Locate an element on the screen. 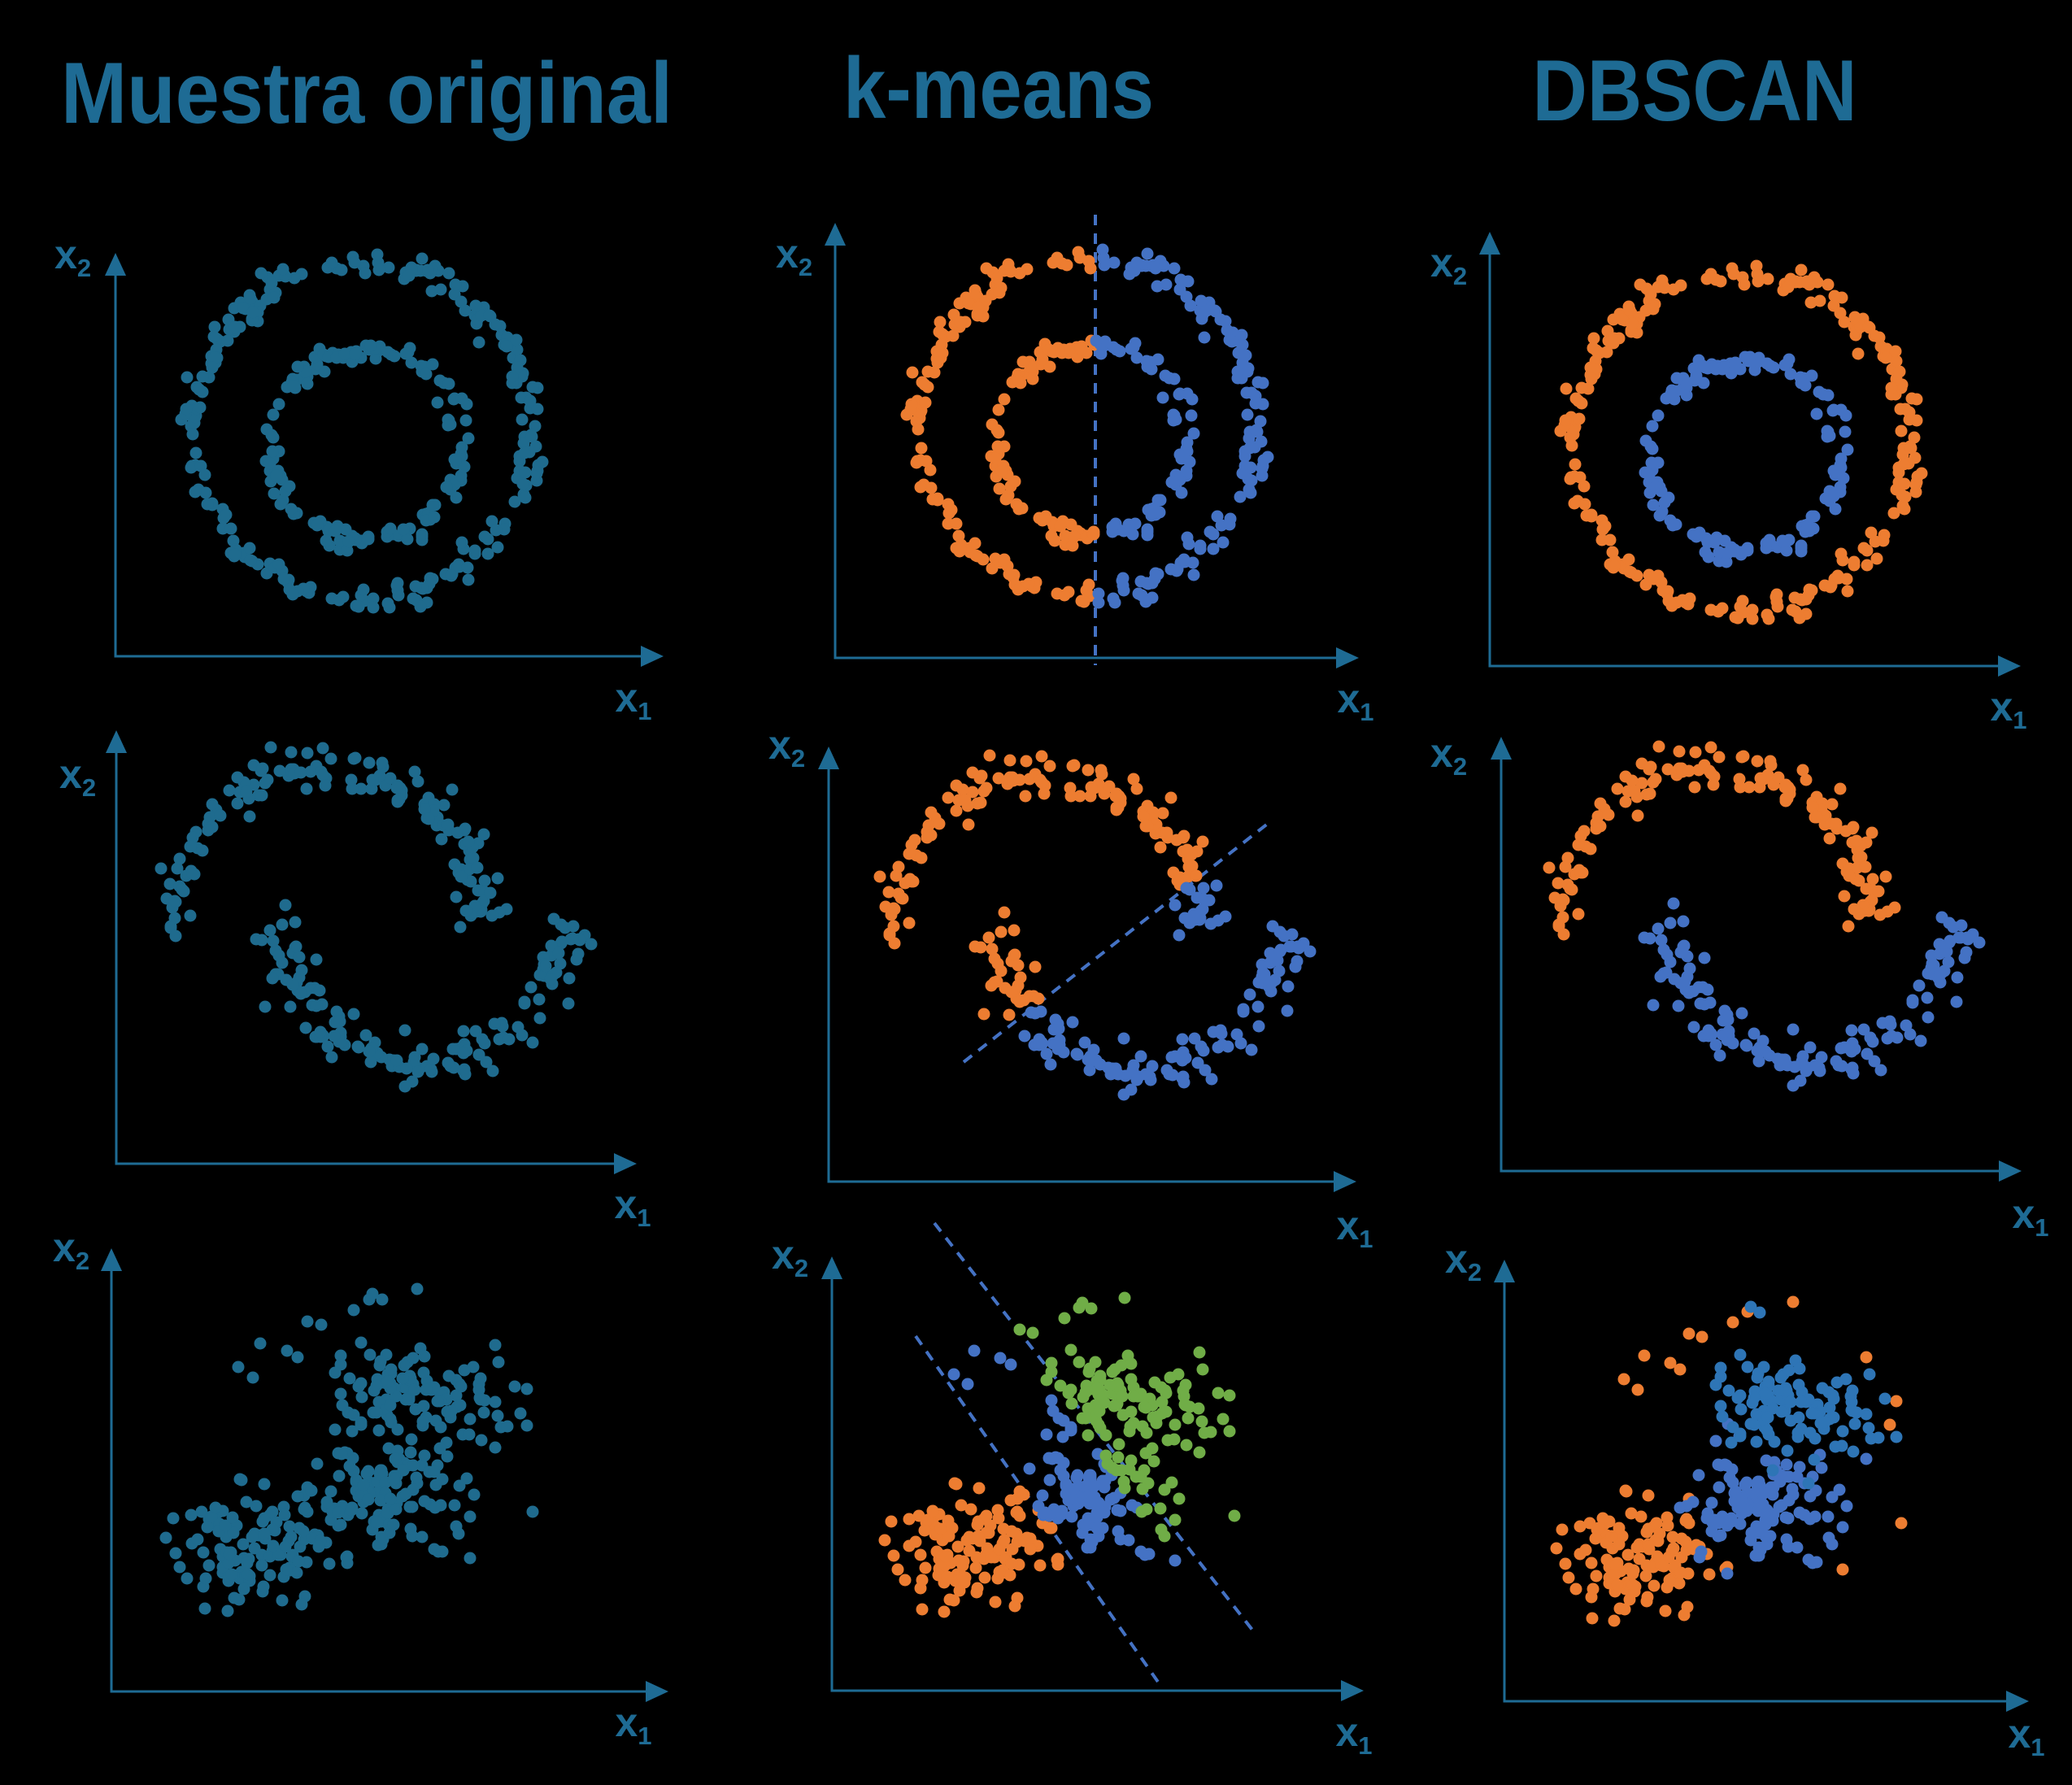 The image size is (2072, 1785). svg-text: k-means is located at coordinates (999, 88).